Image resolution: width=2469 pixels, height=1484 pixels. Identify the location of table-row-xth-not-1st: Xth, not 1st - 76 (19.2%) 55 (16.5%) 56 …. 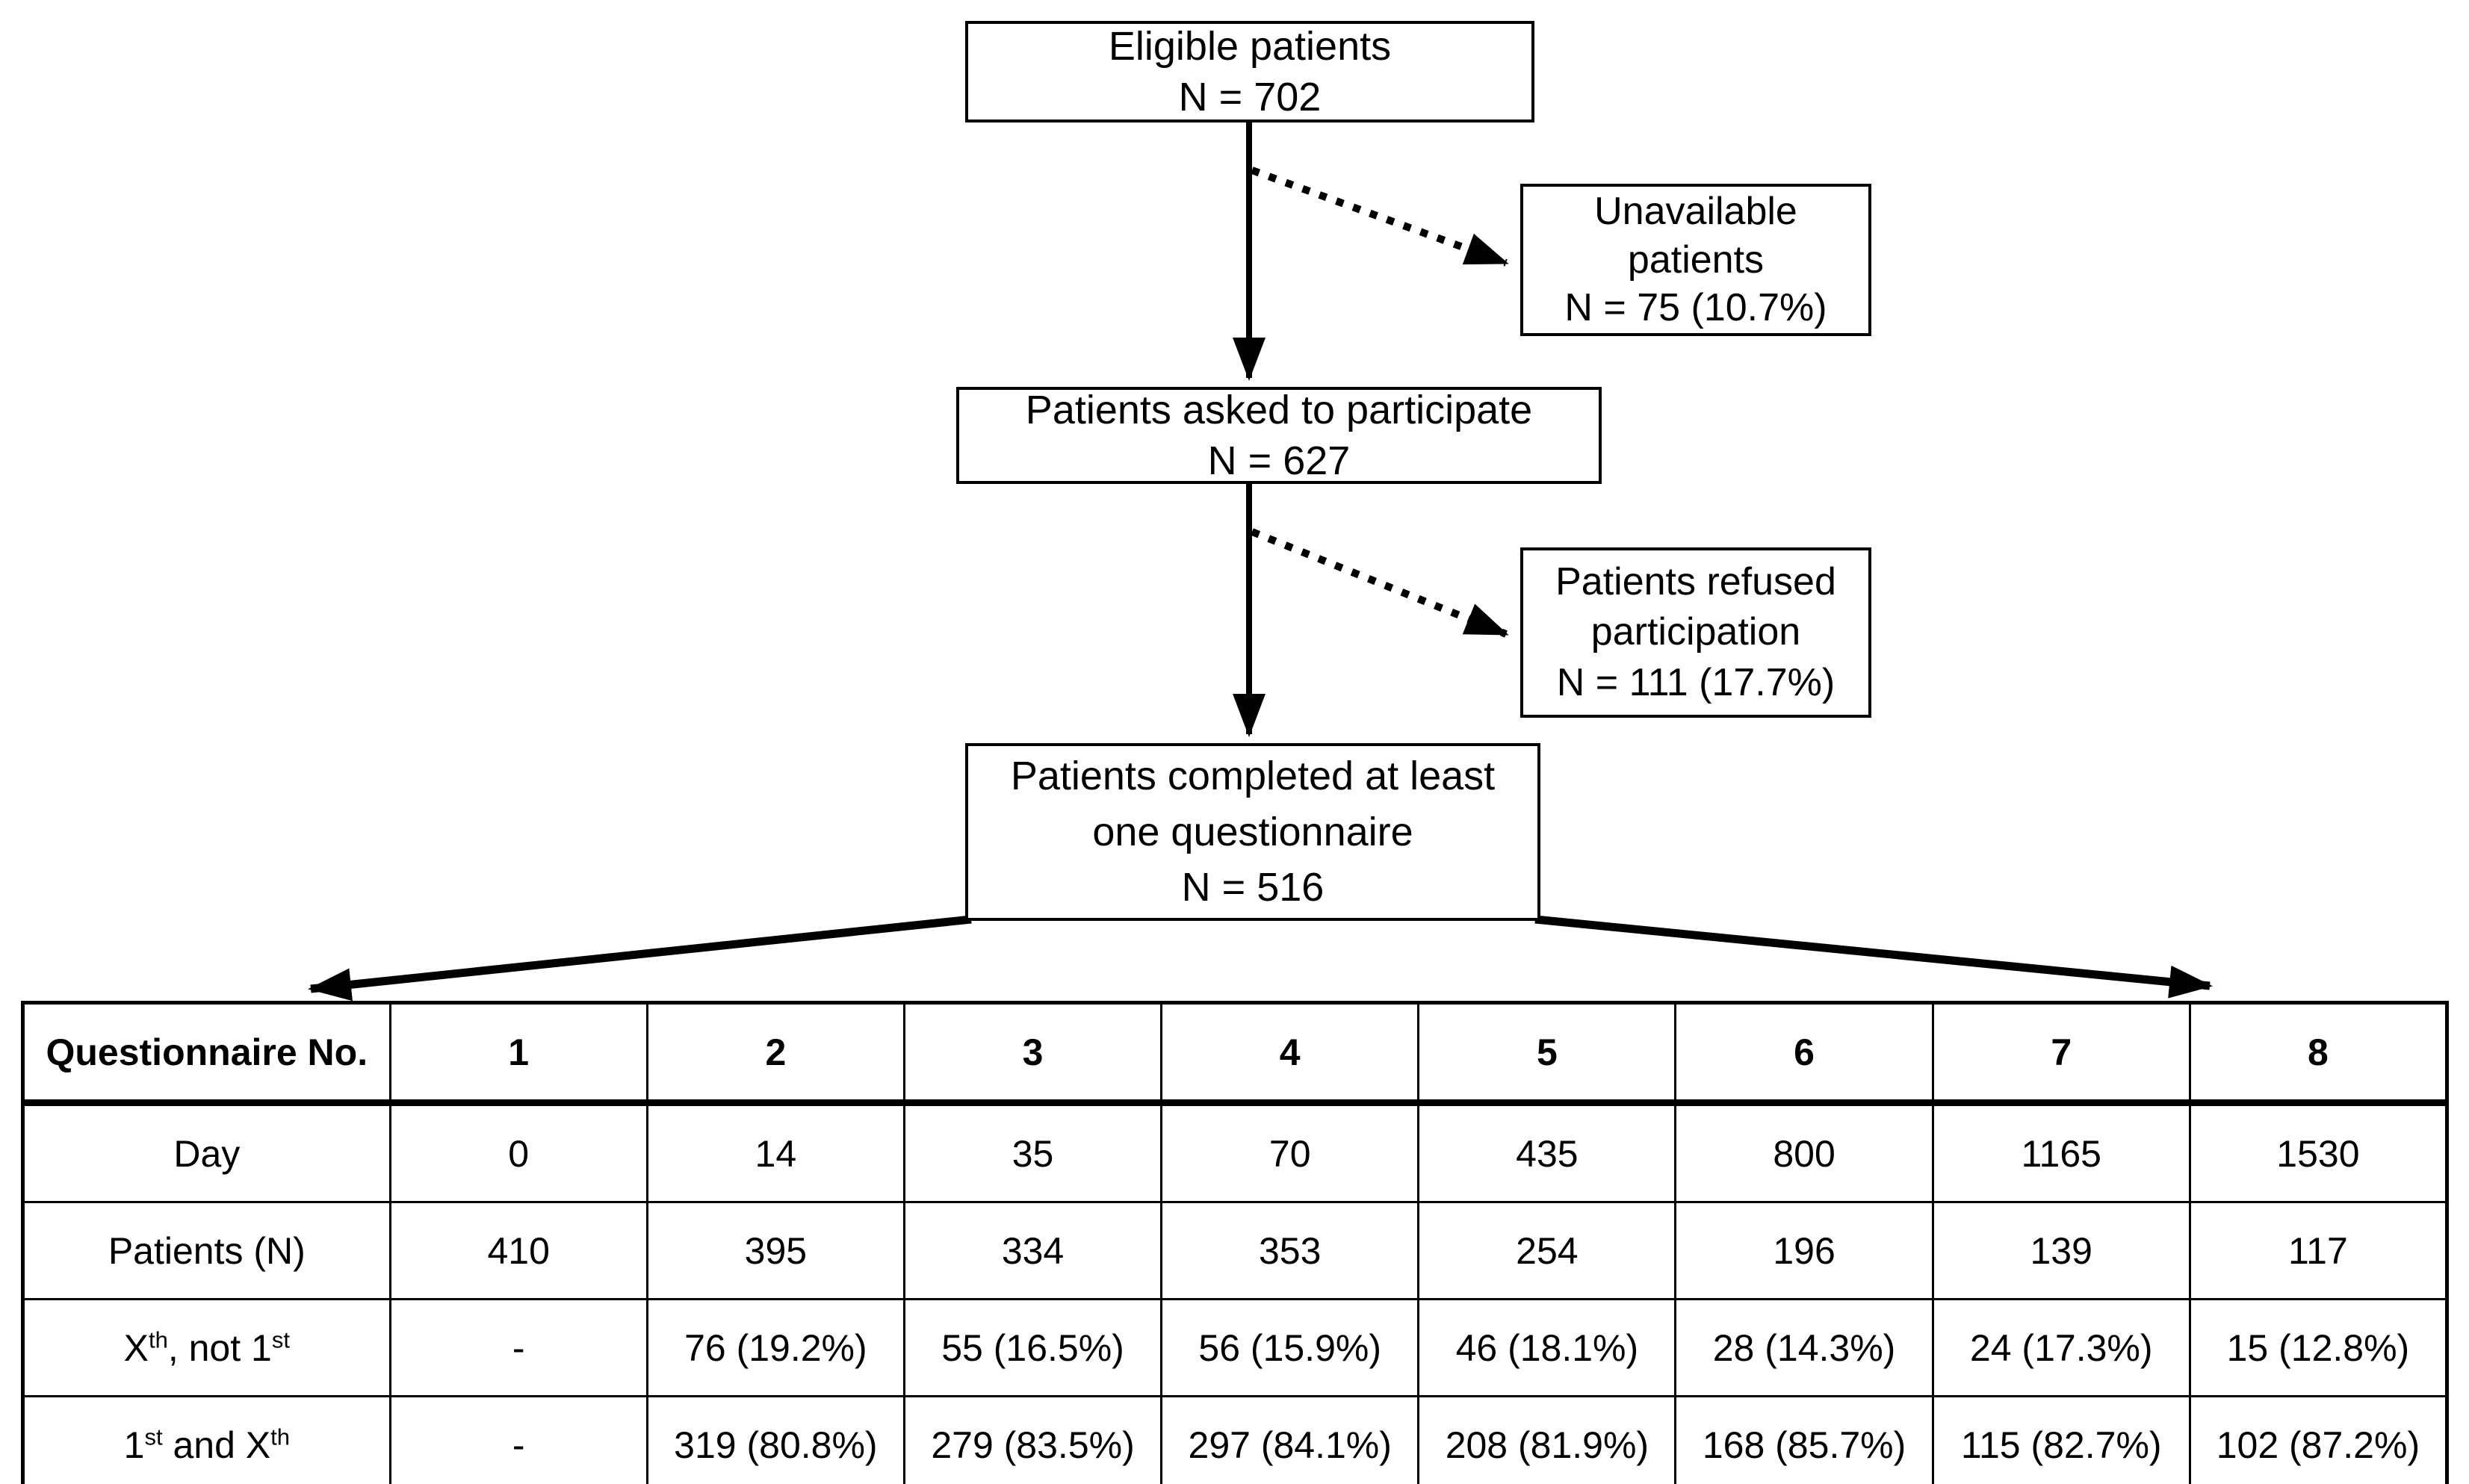
(1235, 1348).